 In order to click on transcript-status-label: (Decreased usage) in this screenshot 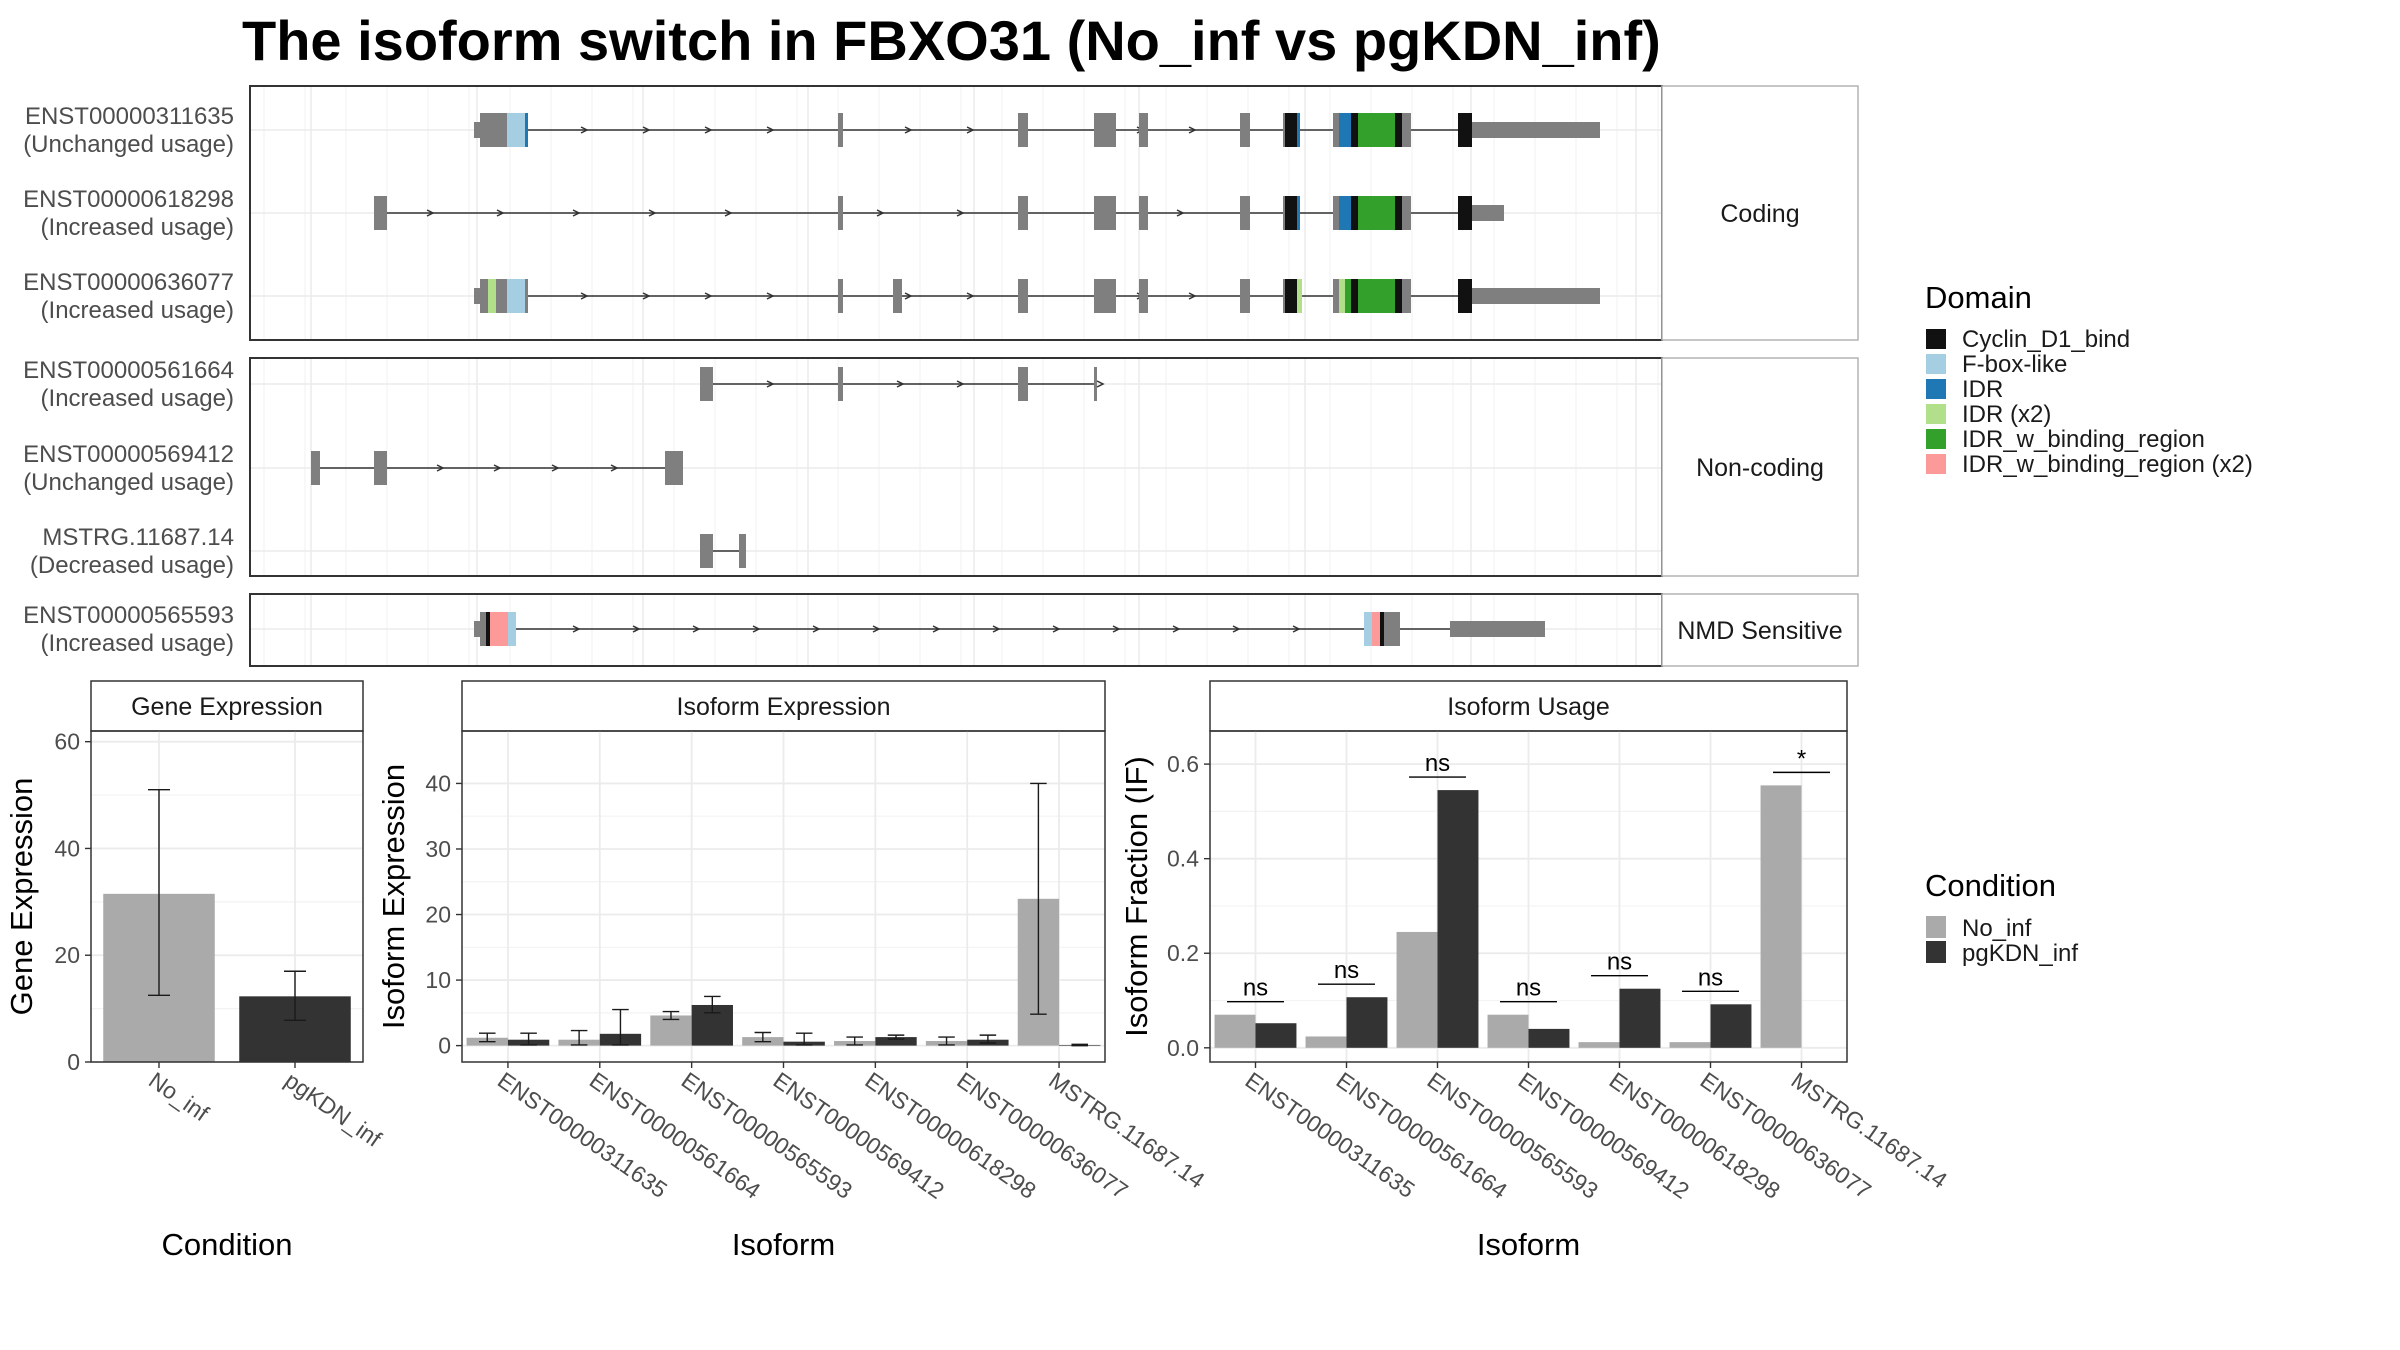, I will do `click(132, 565)`.